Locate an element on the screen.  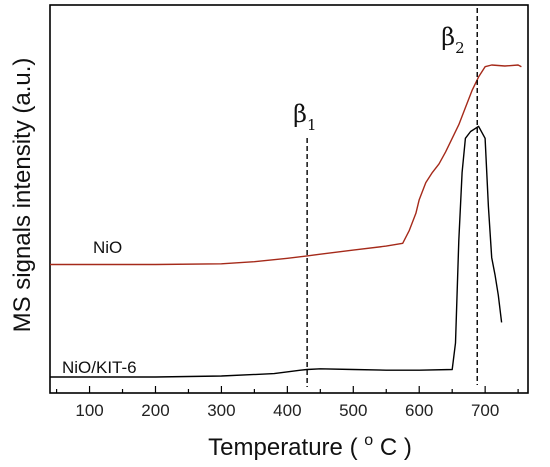
x-axis-label-unit-prefix: o is located at coordinates (368, 440).